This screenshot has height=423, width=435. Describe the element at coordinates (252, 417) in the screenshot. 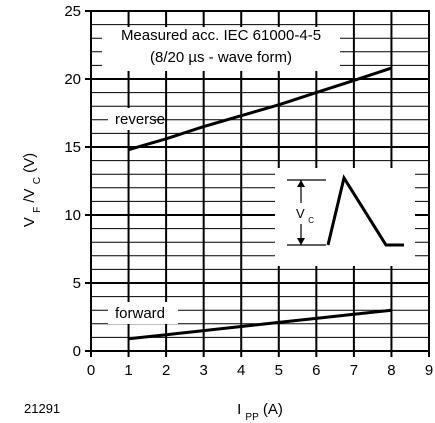

I see `x-axis-label-sub: PP` at that location.